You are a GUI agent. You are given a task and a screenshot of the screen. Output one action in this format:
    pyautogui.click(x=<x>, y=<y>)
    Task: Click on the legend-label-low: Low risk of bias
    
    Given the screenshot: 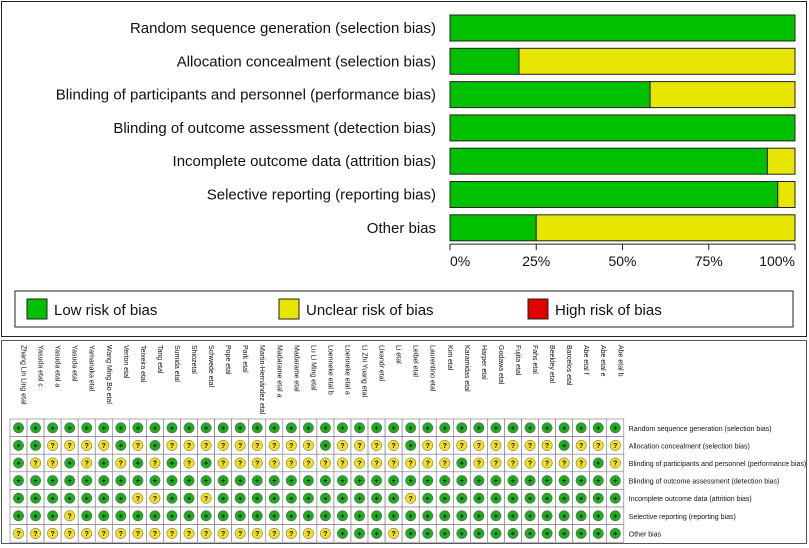 What is the action you would take?
    pyautogui.click(x=105, y=310)
    